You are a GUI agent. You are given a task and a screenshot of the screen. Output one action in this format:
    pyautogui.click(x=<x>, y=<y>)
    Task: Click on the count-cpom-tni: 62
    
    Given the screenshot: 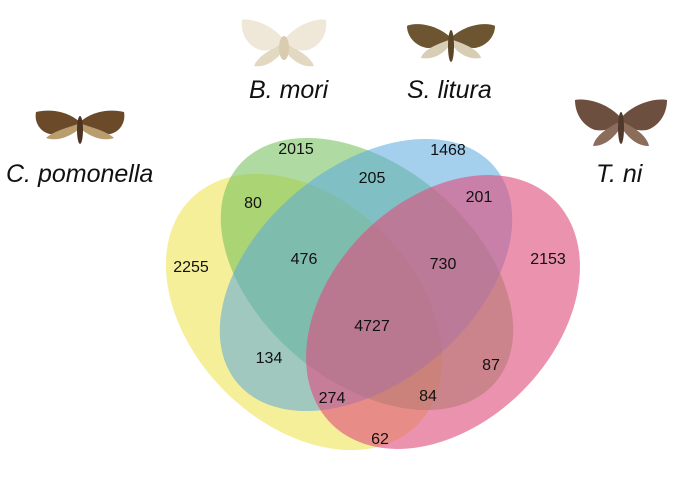 What is the action you would take?
    pyautogui.click(x=380, y=439)
    